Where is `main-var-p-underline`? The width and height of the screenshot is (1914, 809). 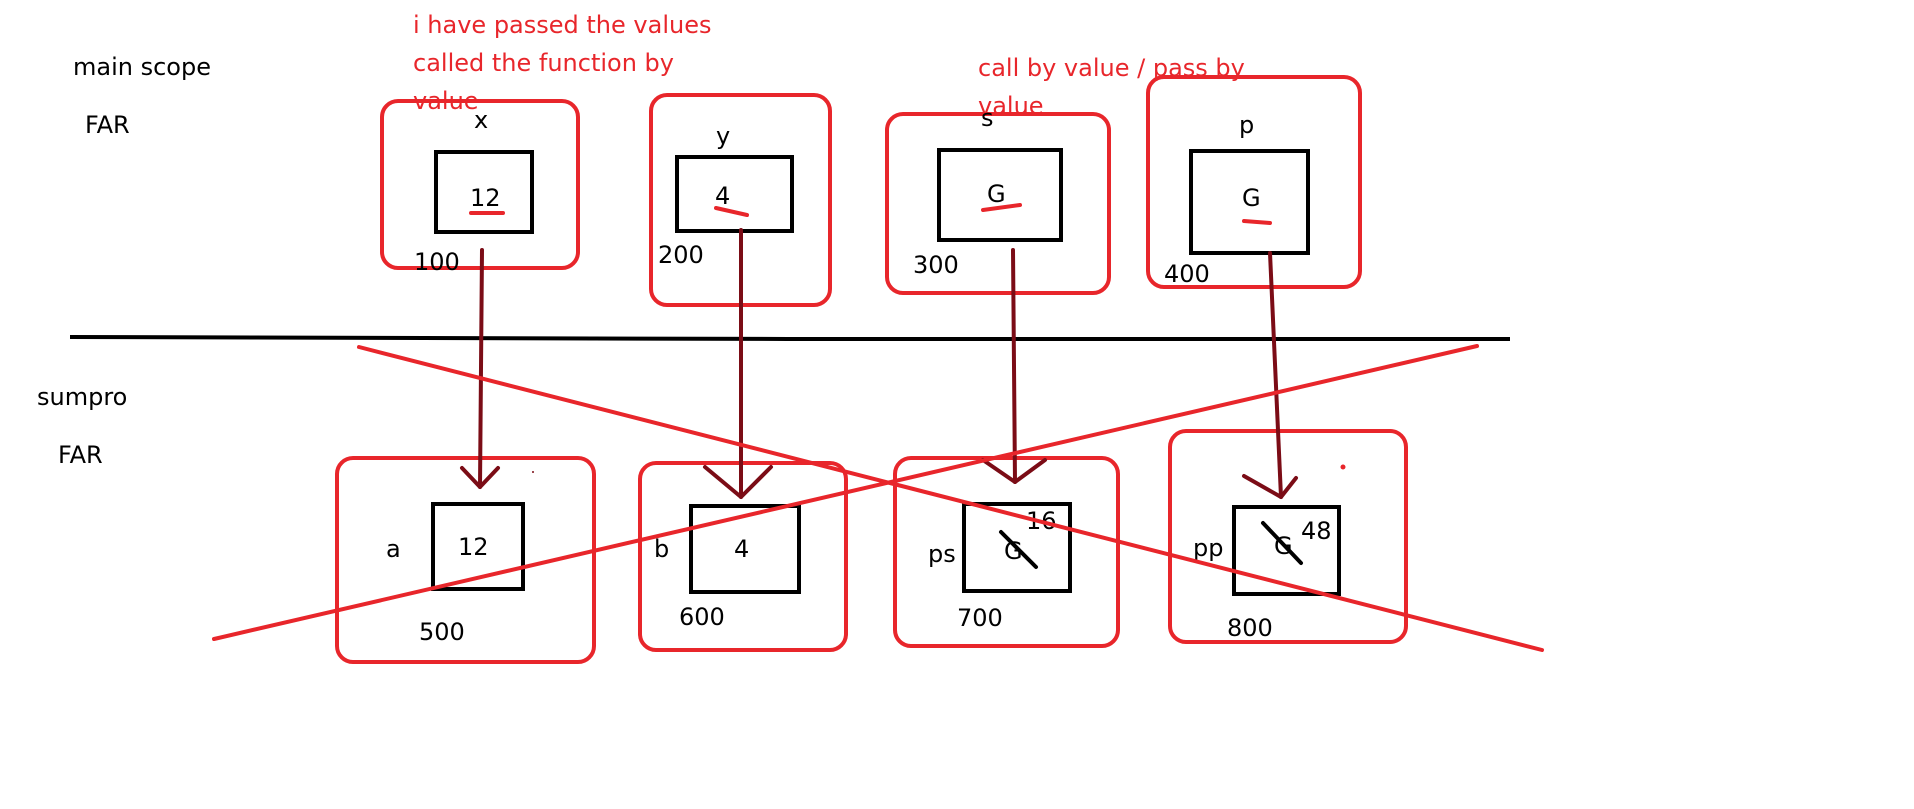 main-var-p-underline is located at coordinates (1257, 222).